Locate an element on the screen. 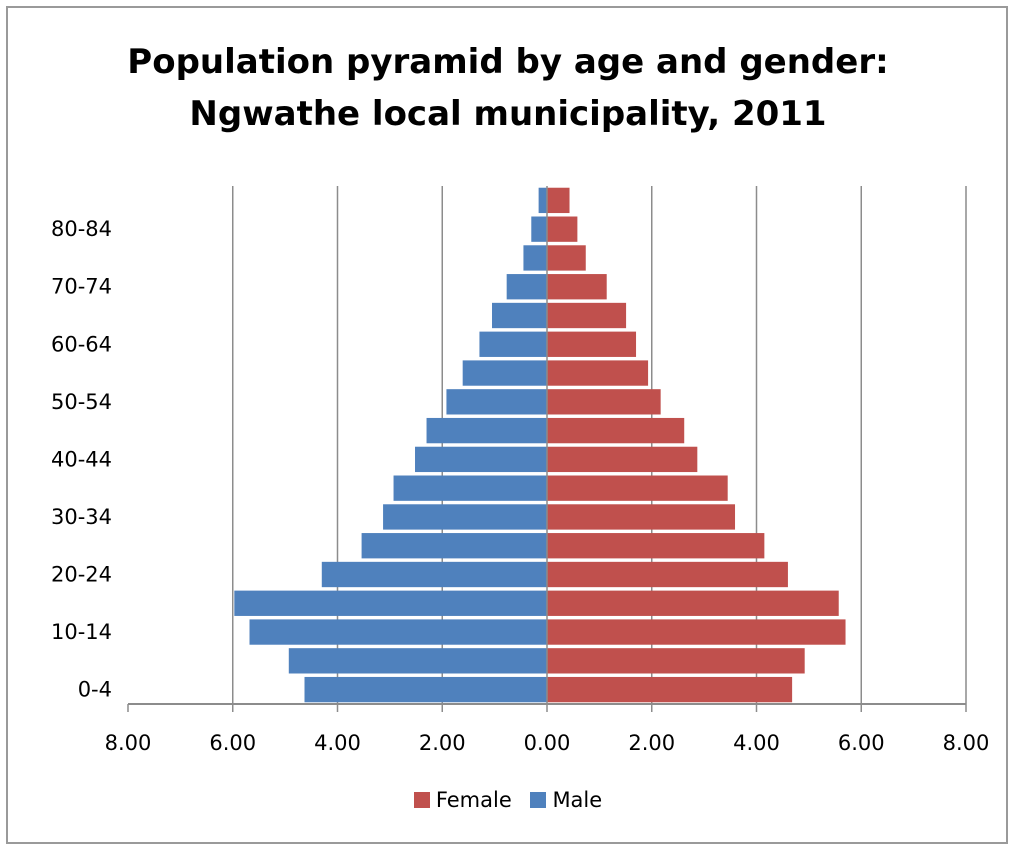 The height and width of the screenshot is (849, 1016). y-tick-label: 30-34 is located at coordinates (81, 517).